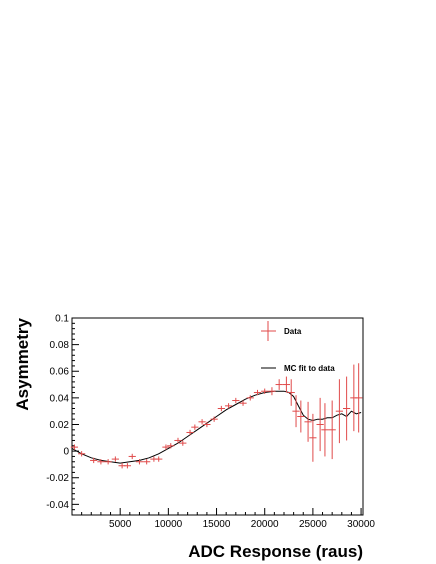 Image resolution: width=436 pixels, height=564 pixels. Describe the element at coordinates (168, 524) in the screenshot. I see `x-tick-label: 10000` at that location.